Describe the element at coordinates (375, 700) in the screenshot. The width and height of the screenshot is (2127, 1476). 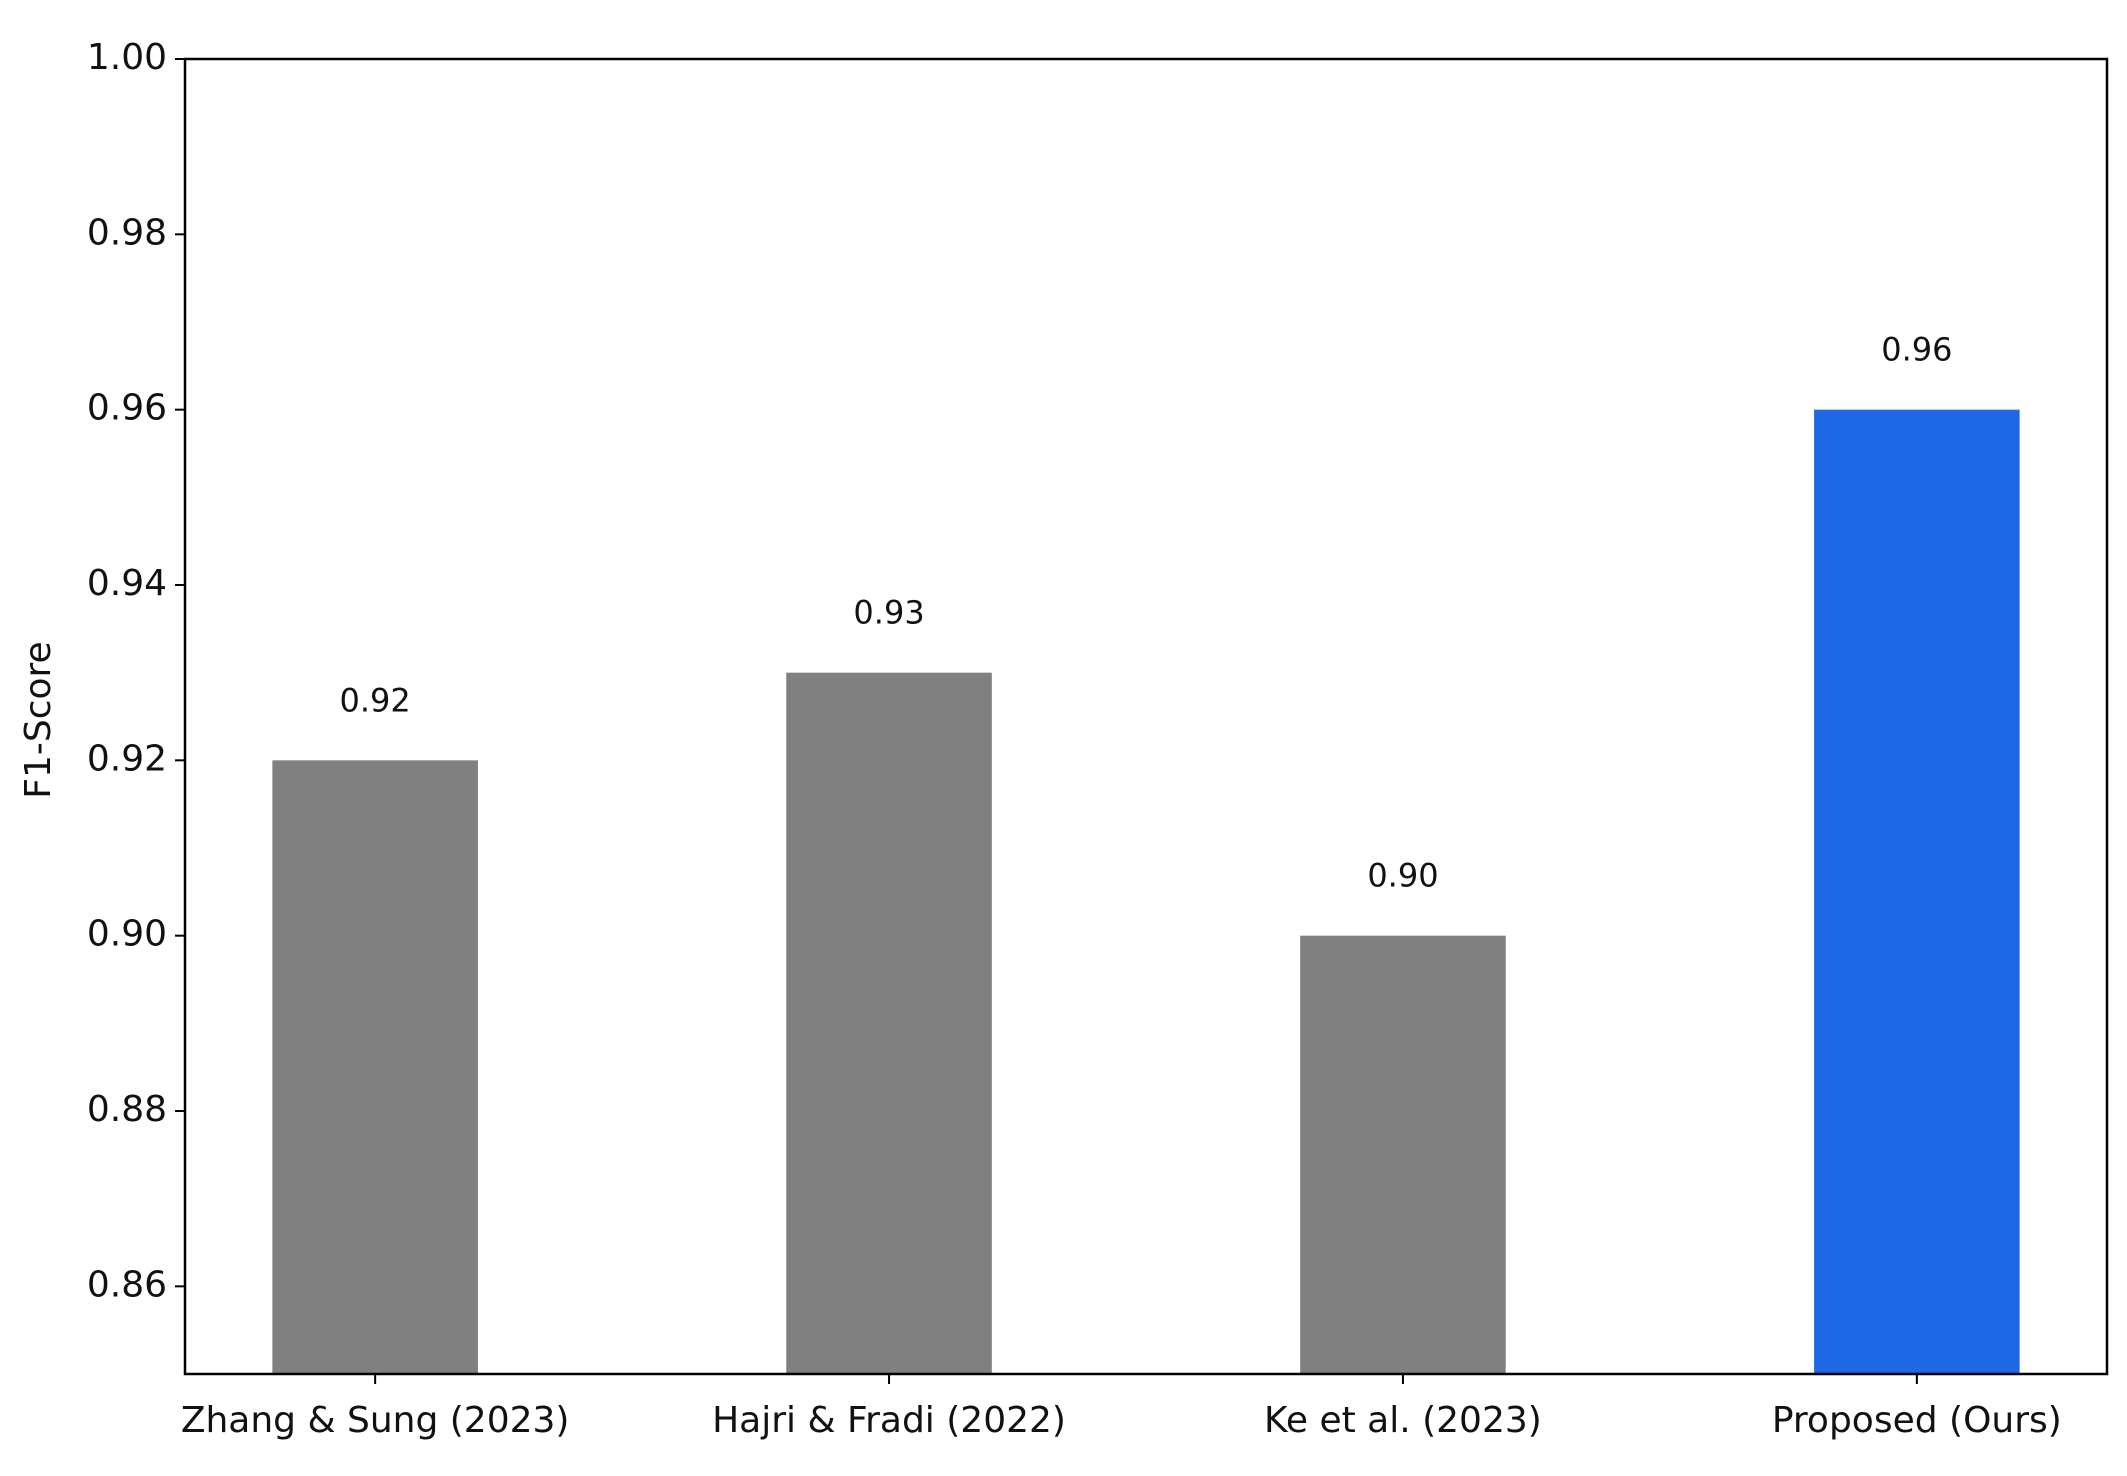
I see `value-label: 0.92` at that location.